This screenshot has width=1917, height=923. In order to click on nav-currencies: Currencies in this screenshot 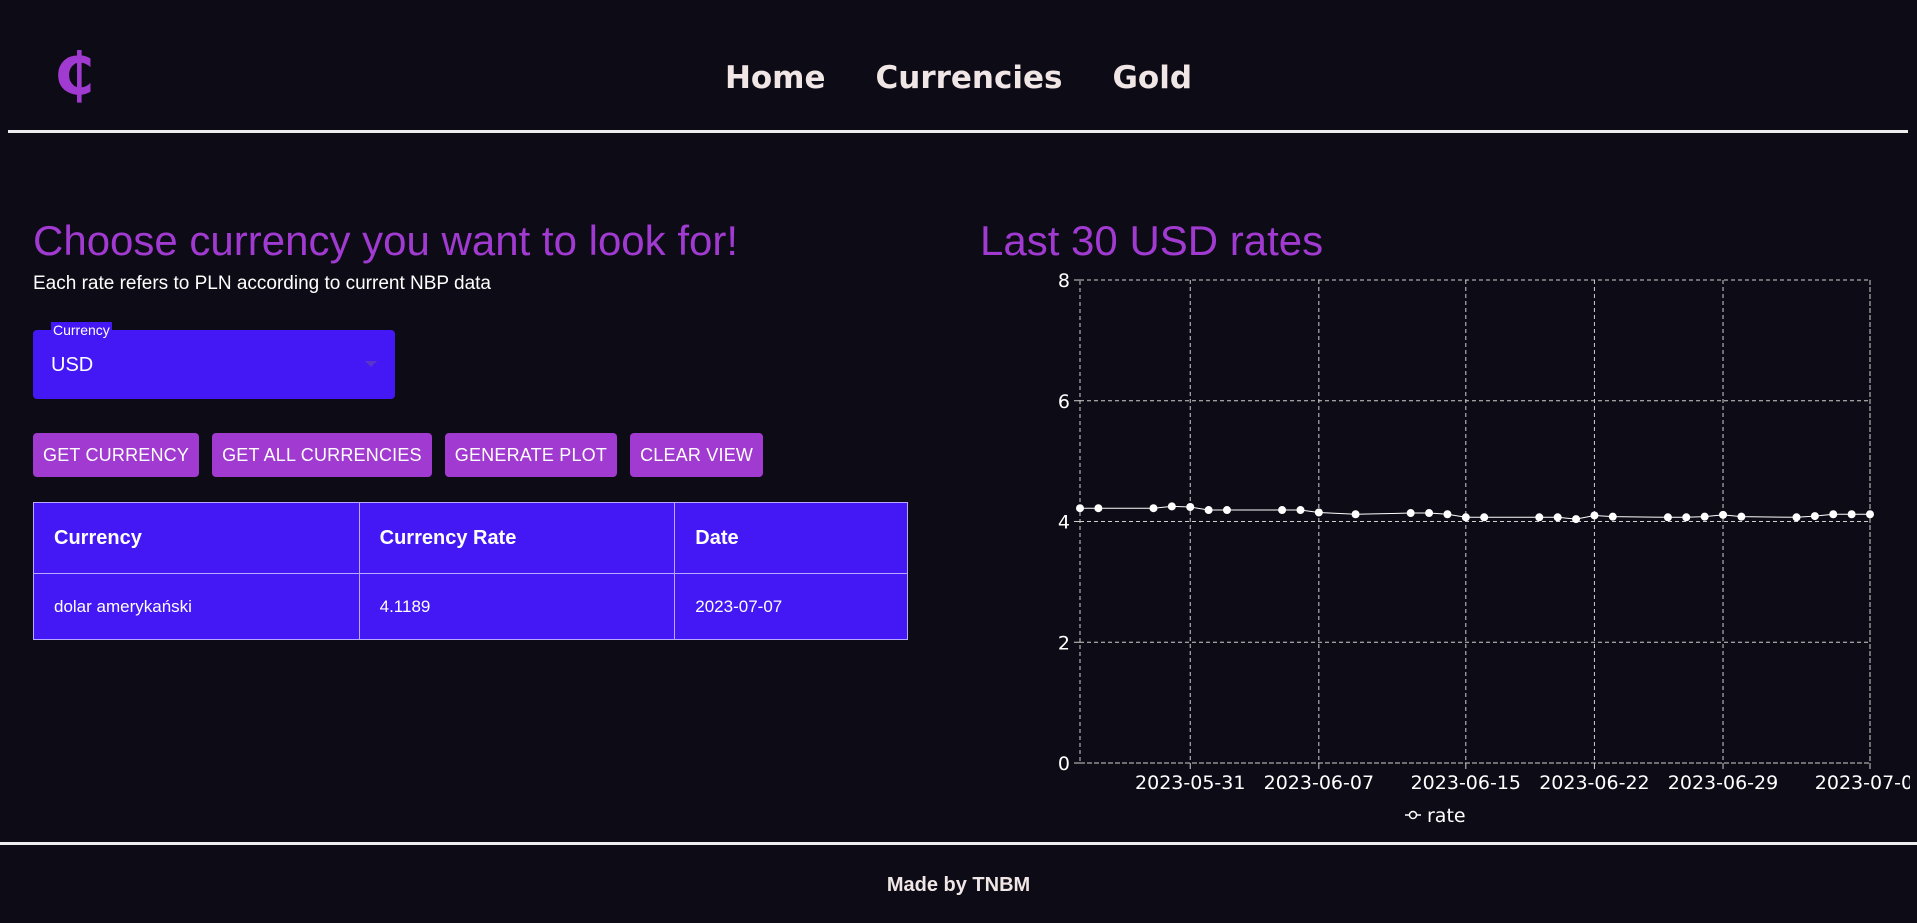, I will do `click(969, 78)`.